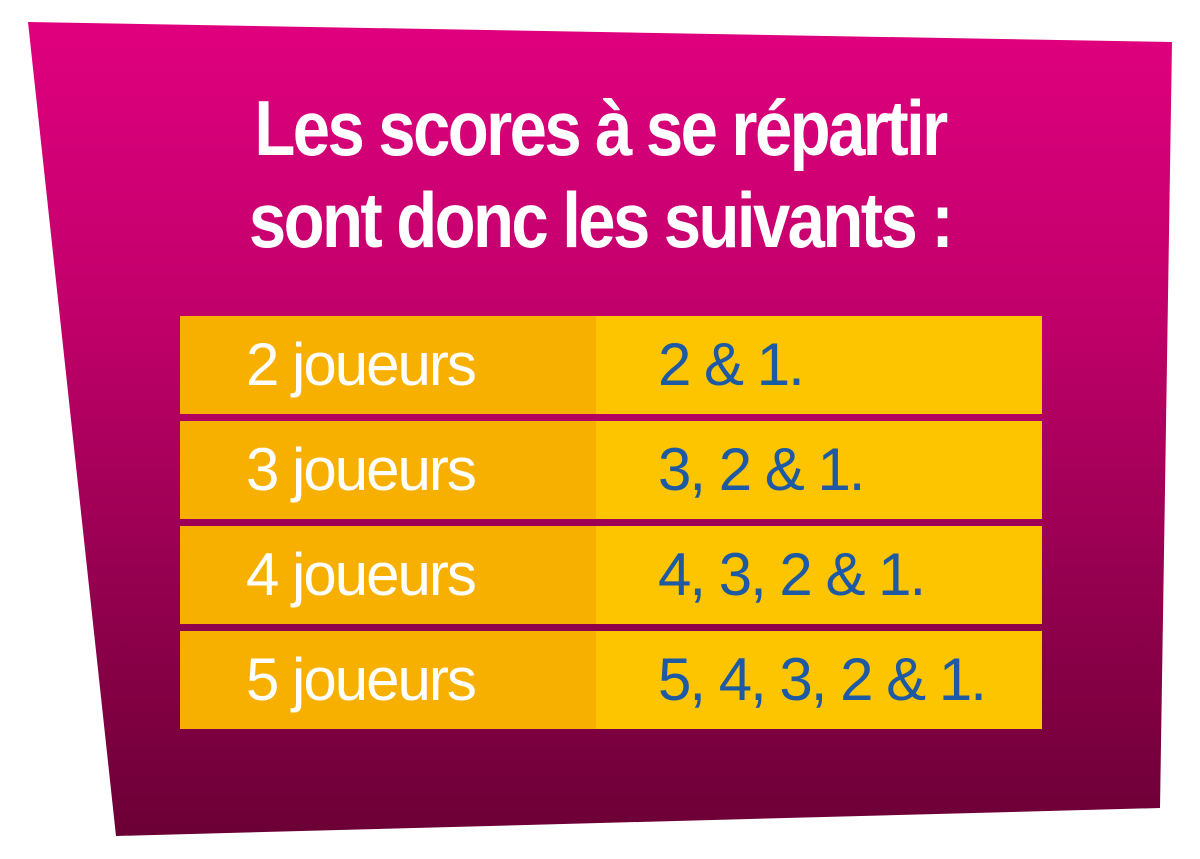  What do you see at coordinates (819, 575) in the screenshot?
I see `scores-cell: 4, 3, 2 & 1.` at bounding box center [819, 575].